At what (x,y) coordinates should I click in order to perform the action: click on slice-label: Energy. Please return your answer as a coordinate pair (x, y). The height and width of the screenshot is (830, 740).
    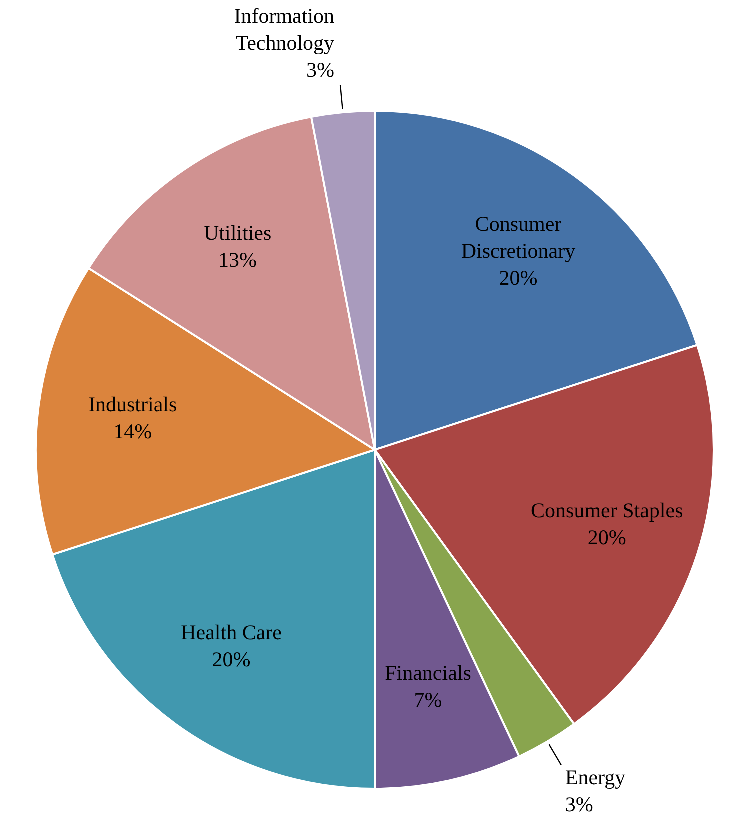
    Looking at the image, I should click on (595, 778).